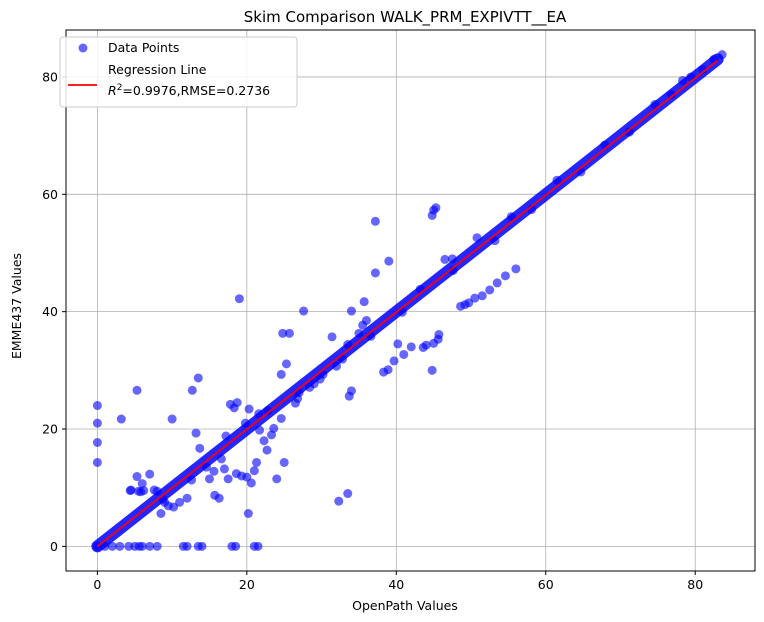 The height and width of the screenshot is (622, 764). What do you see at coordinates (50, 311) in the screenshot?
I see `y-tick-label-2: 40` at bounding box center [50, 311].